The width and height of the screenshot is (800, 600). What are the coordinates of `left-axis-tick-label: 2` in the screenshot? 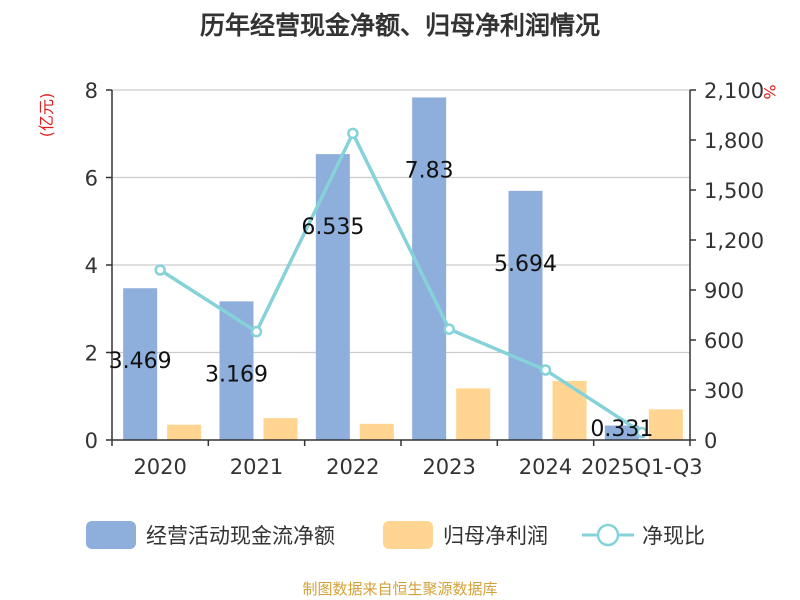 It's located at (91, 354).